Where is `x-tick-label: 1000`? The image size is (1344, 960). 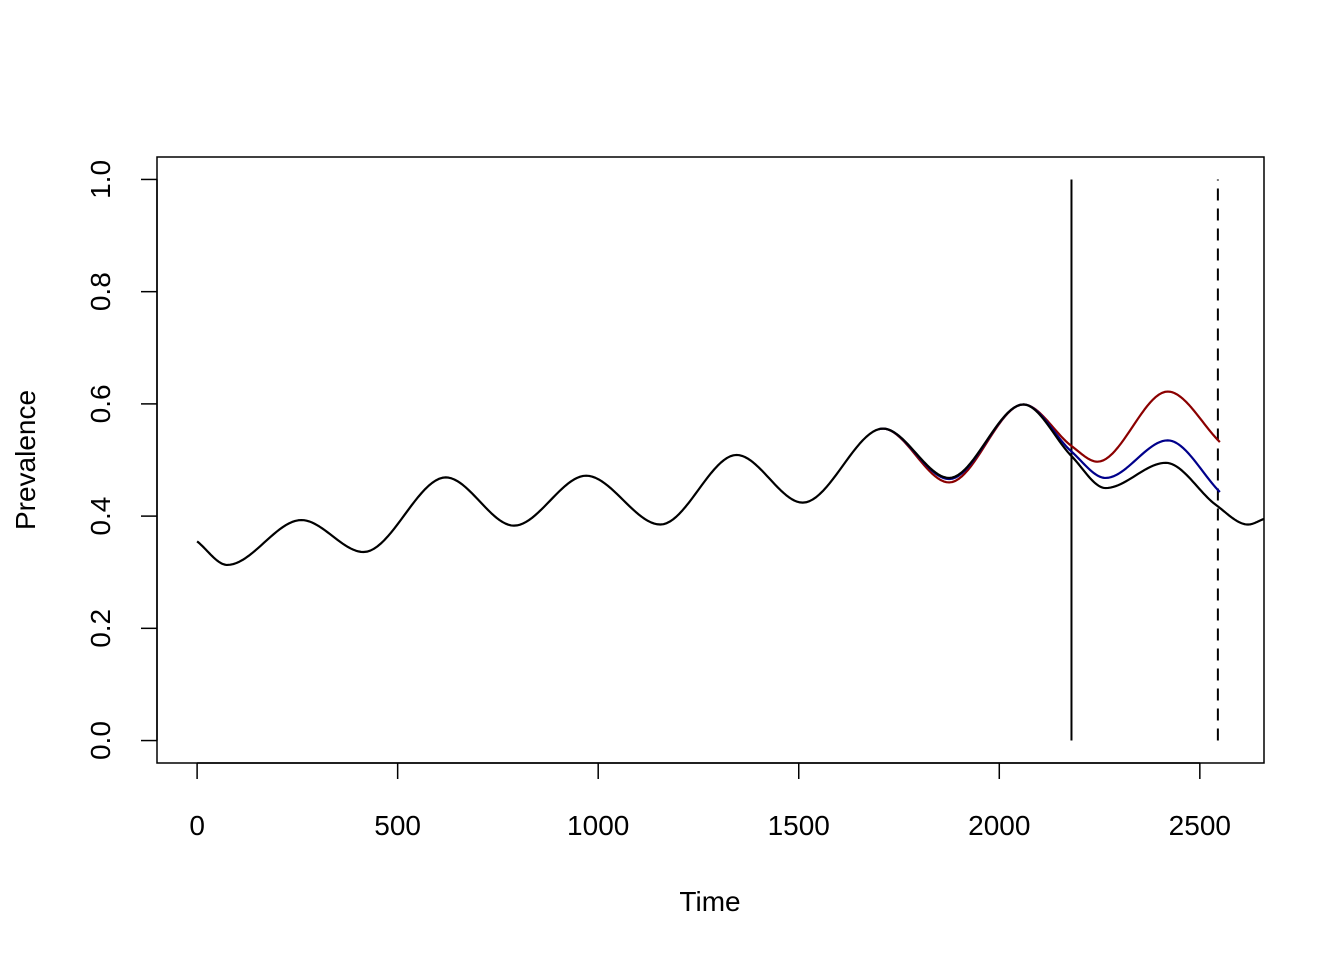
x-tick-label: 1000 is located at coordinates (598, 825).